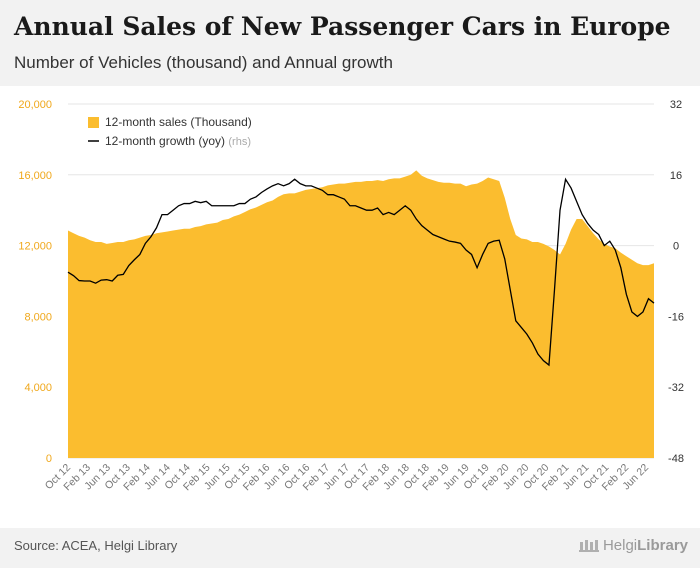 This screenshot has width=700, height=568. What do you see at coordinates (35, 247) in the screenshot?
I see `y-left-tick-label: 12,000` at bounding box center [35, 247].